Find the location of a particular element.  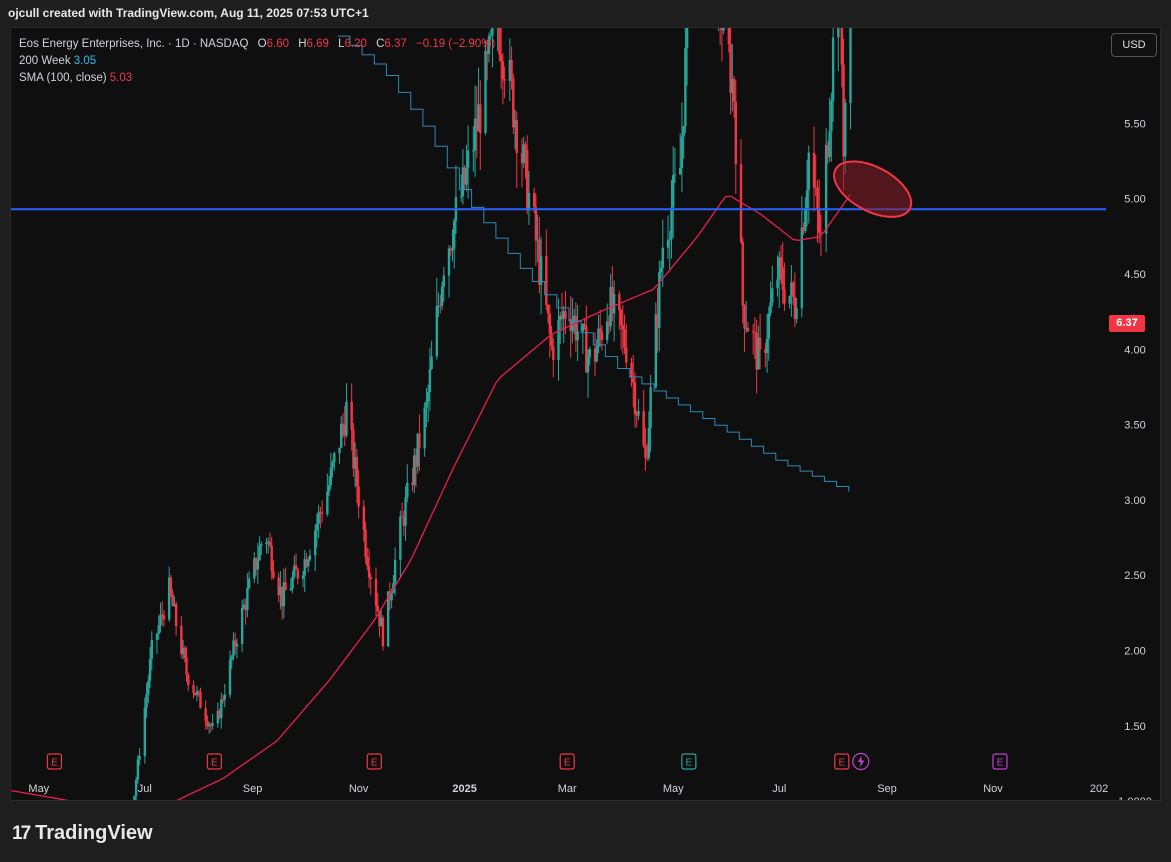

low-label: L is located at coordinates (341, 44).